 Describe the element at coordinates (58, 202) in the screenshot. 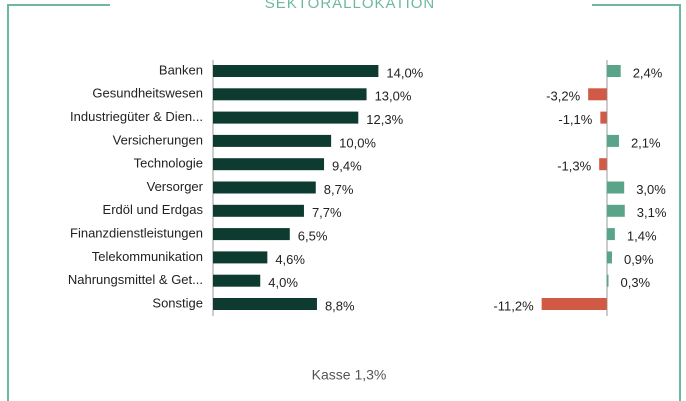

I see `frame-left` at that location.